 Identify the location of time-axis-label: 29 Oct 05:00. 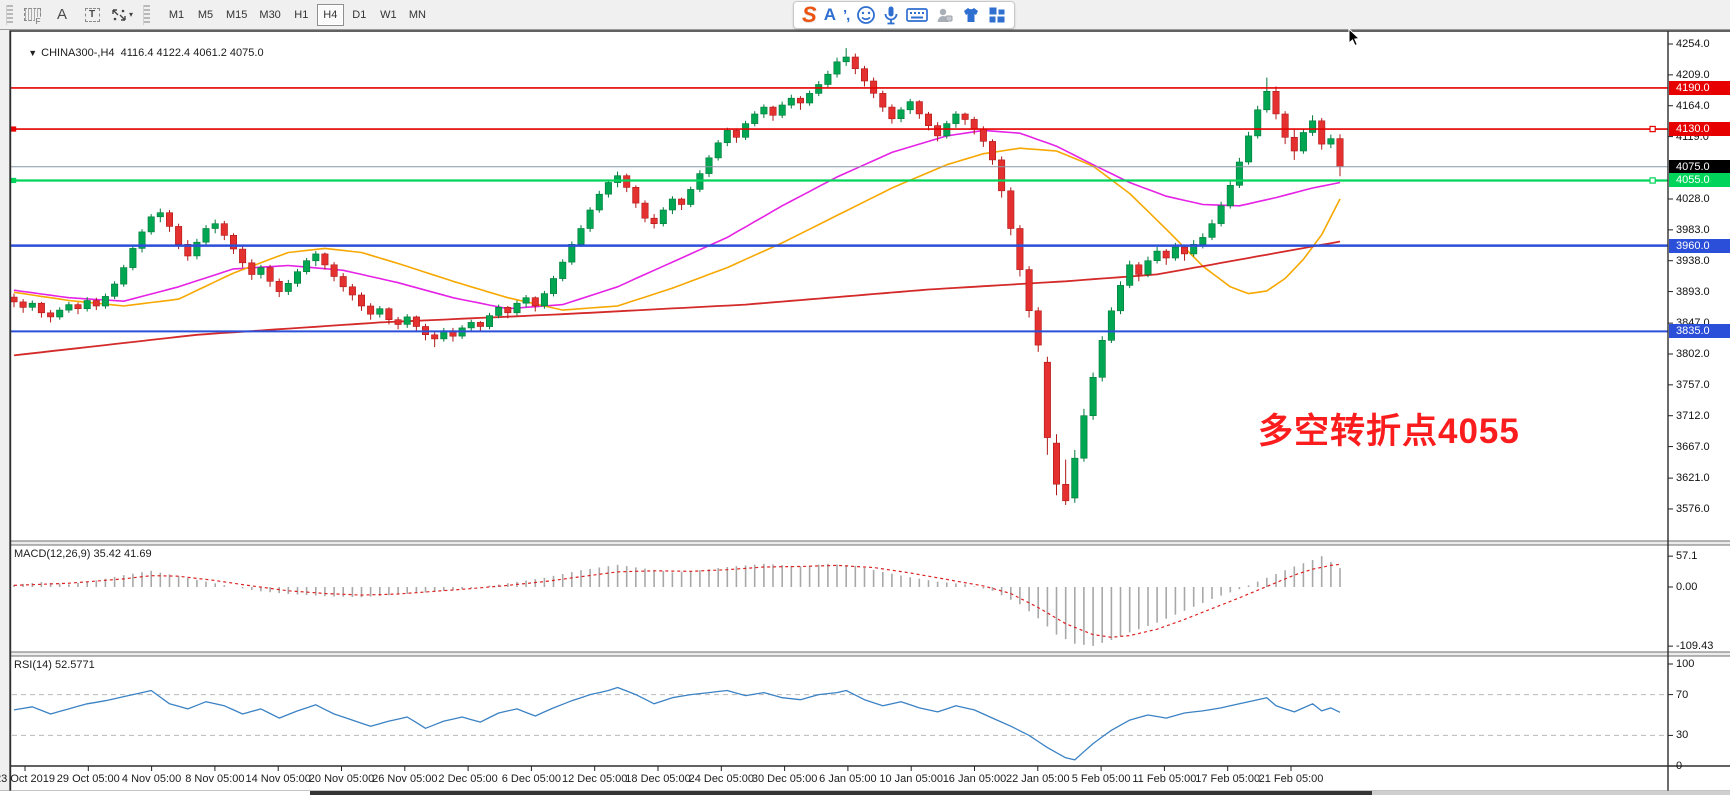
(88, 779).